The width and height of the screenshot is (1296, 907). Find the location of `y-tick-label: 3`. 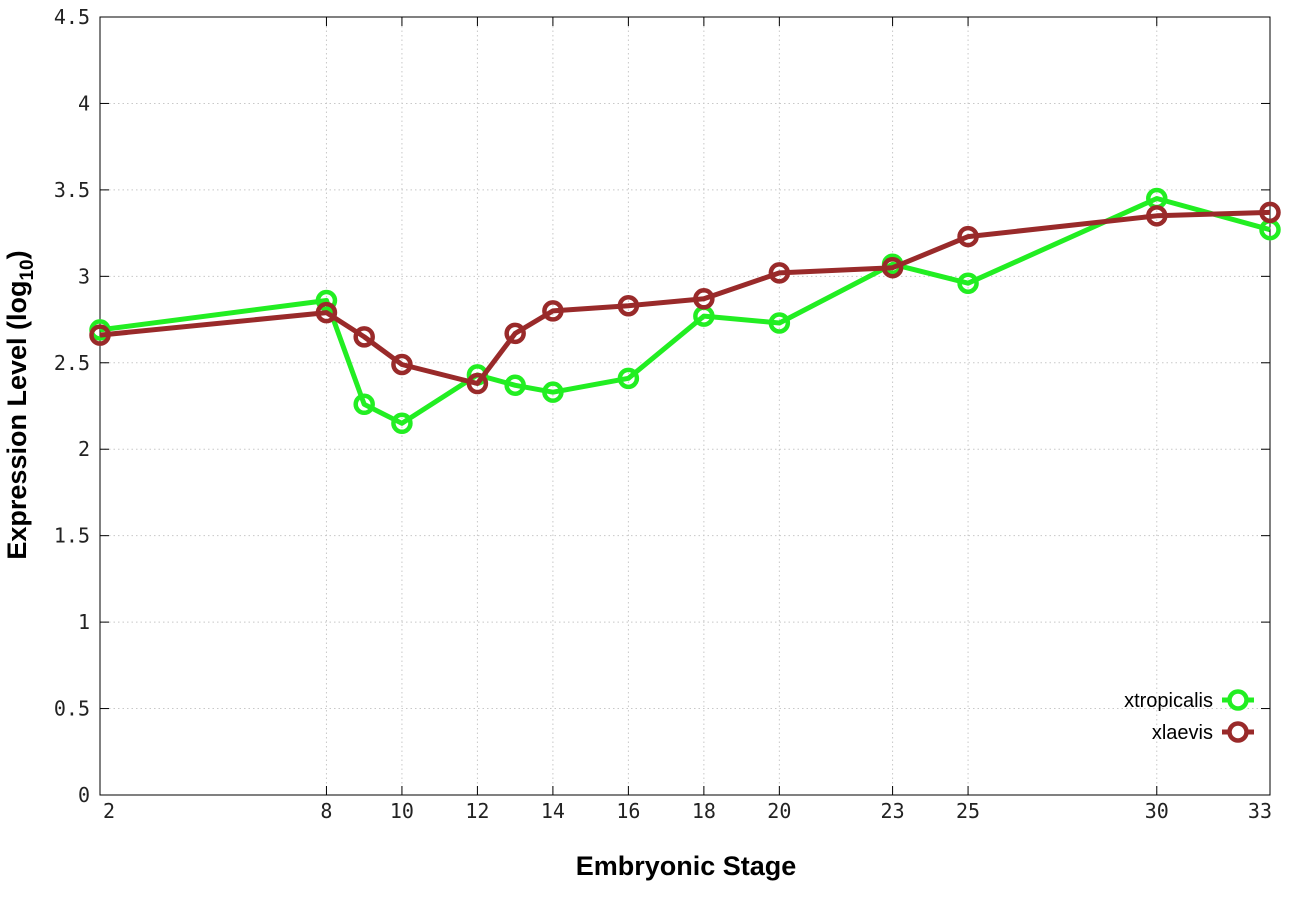

y-tick-label: 3 is located at coordinates (84, 276).